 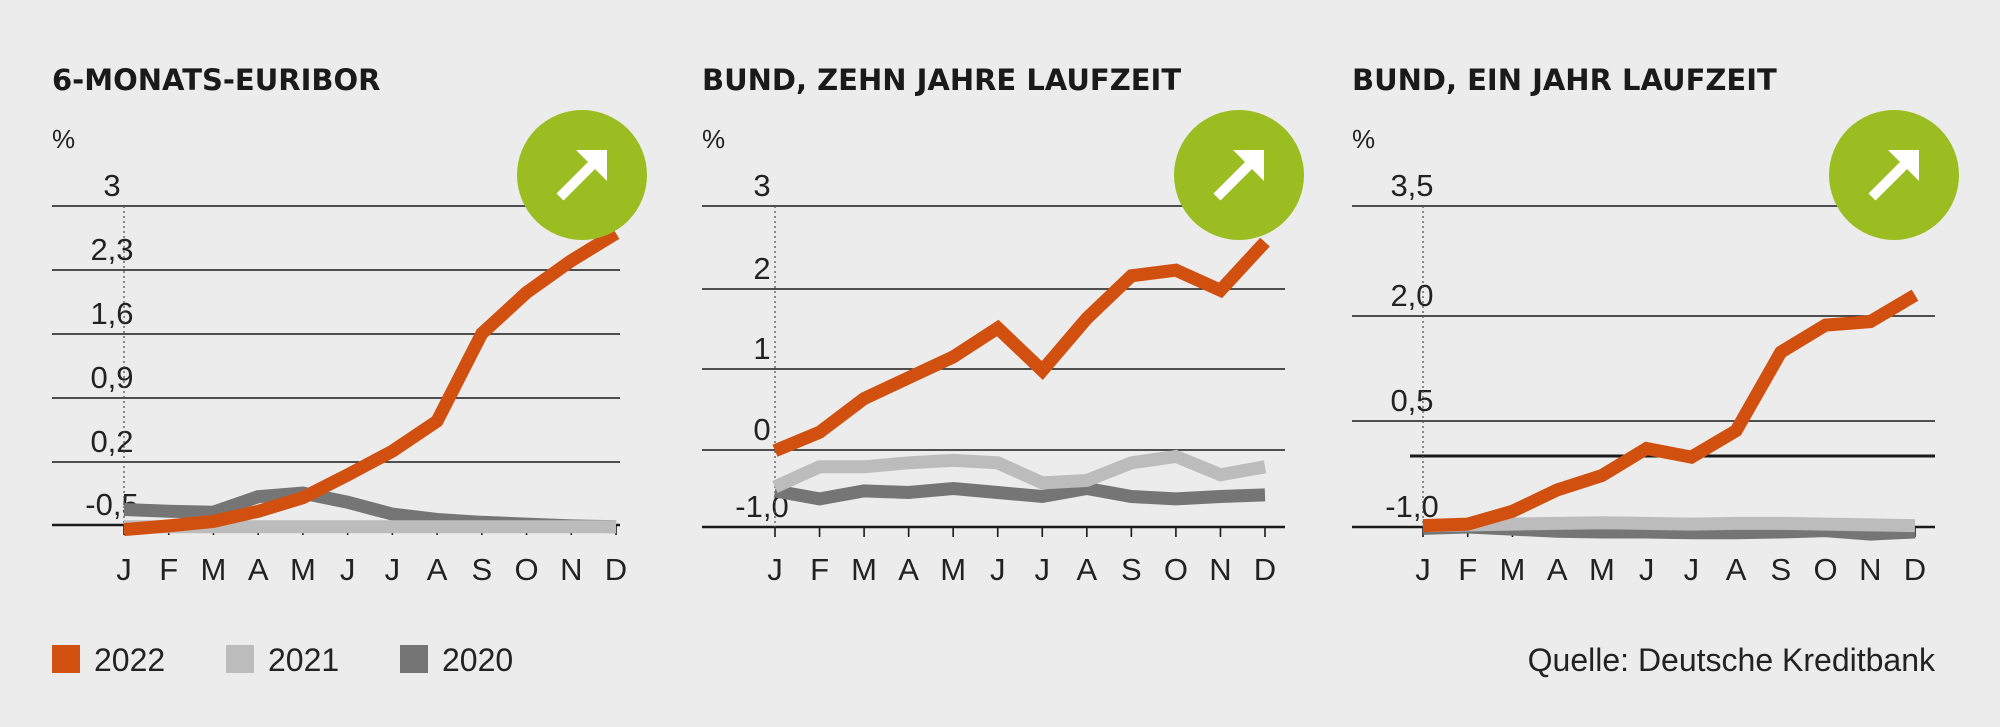 I want to click on y-tick-label: 1,6, so click(x=111, y=313).